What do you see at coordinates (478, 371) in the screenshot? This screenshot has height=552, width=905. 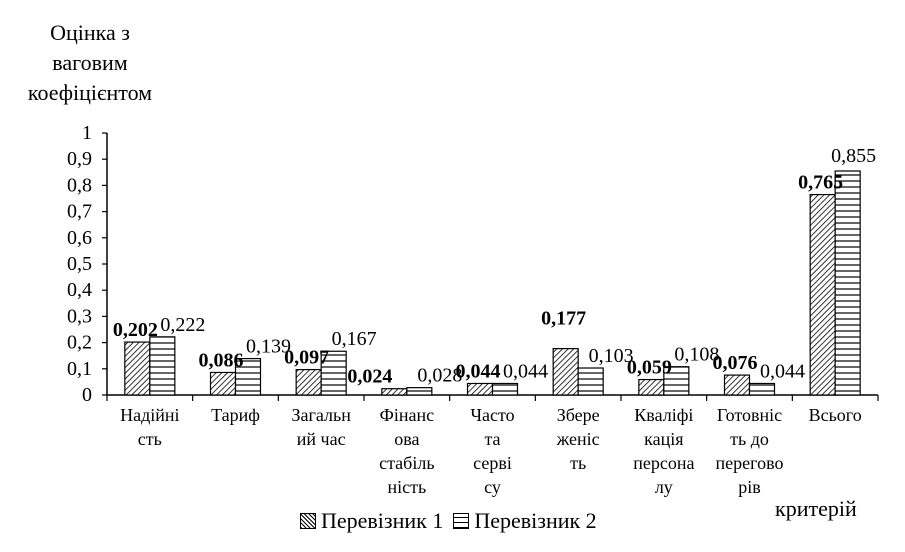 I see `data-label-series-1: 0,044` at bounding box center [478, 371].